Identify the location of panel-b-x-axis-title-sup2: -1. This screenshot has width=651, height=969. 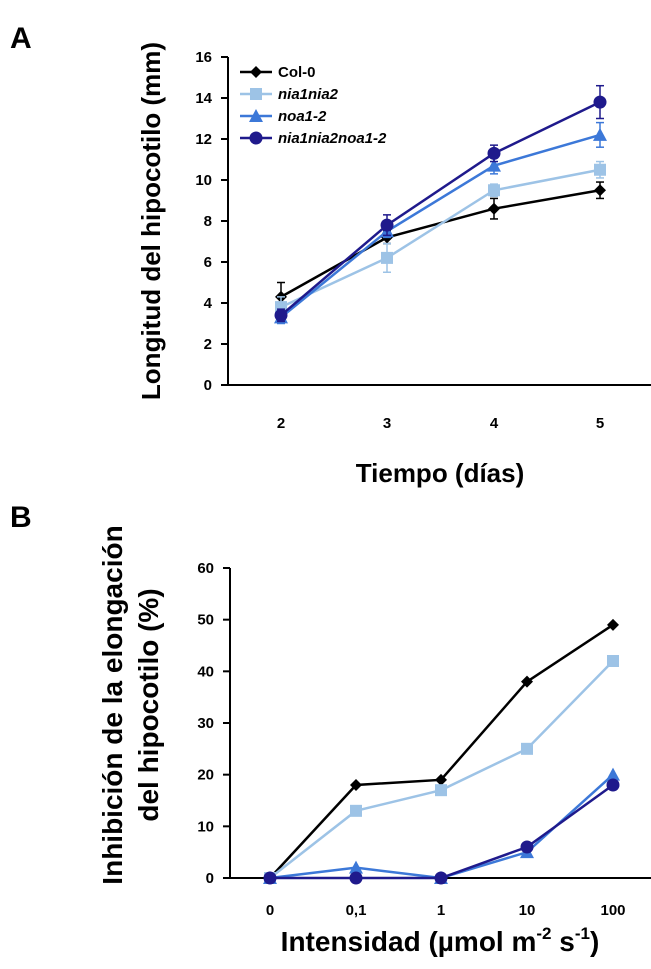
(582, 933).